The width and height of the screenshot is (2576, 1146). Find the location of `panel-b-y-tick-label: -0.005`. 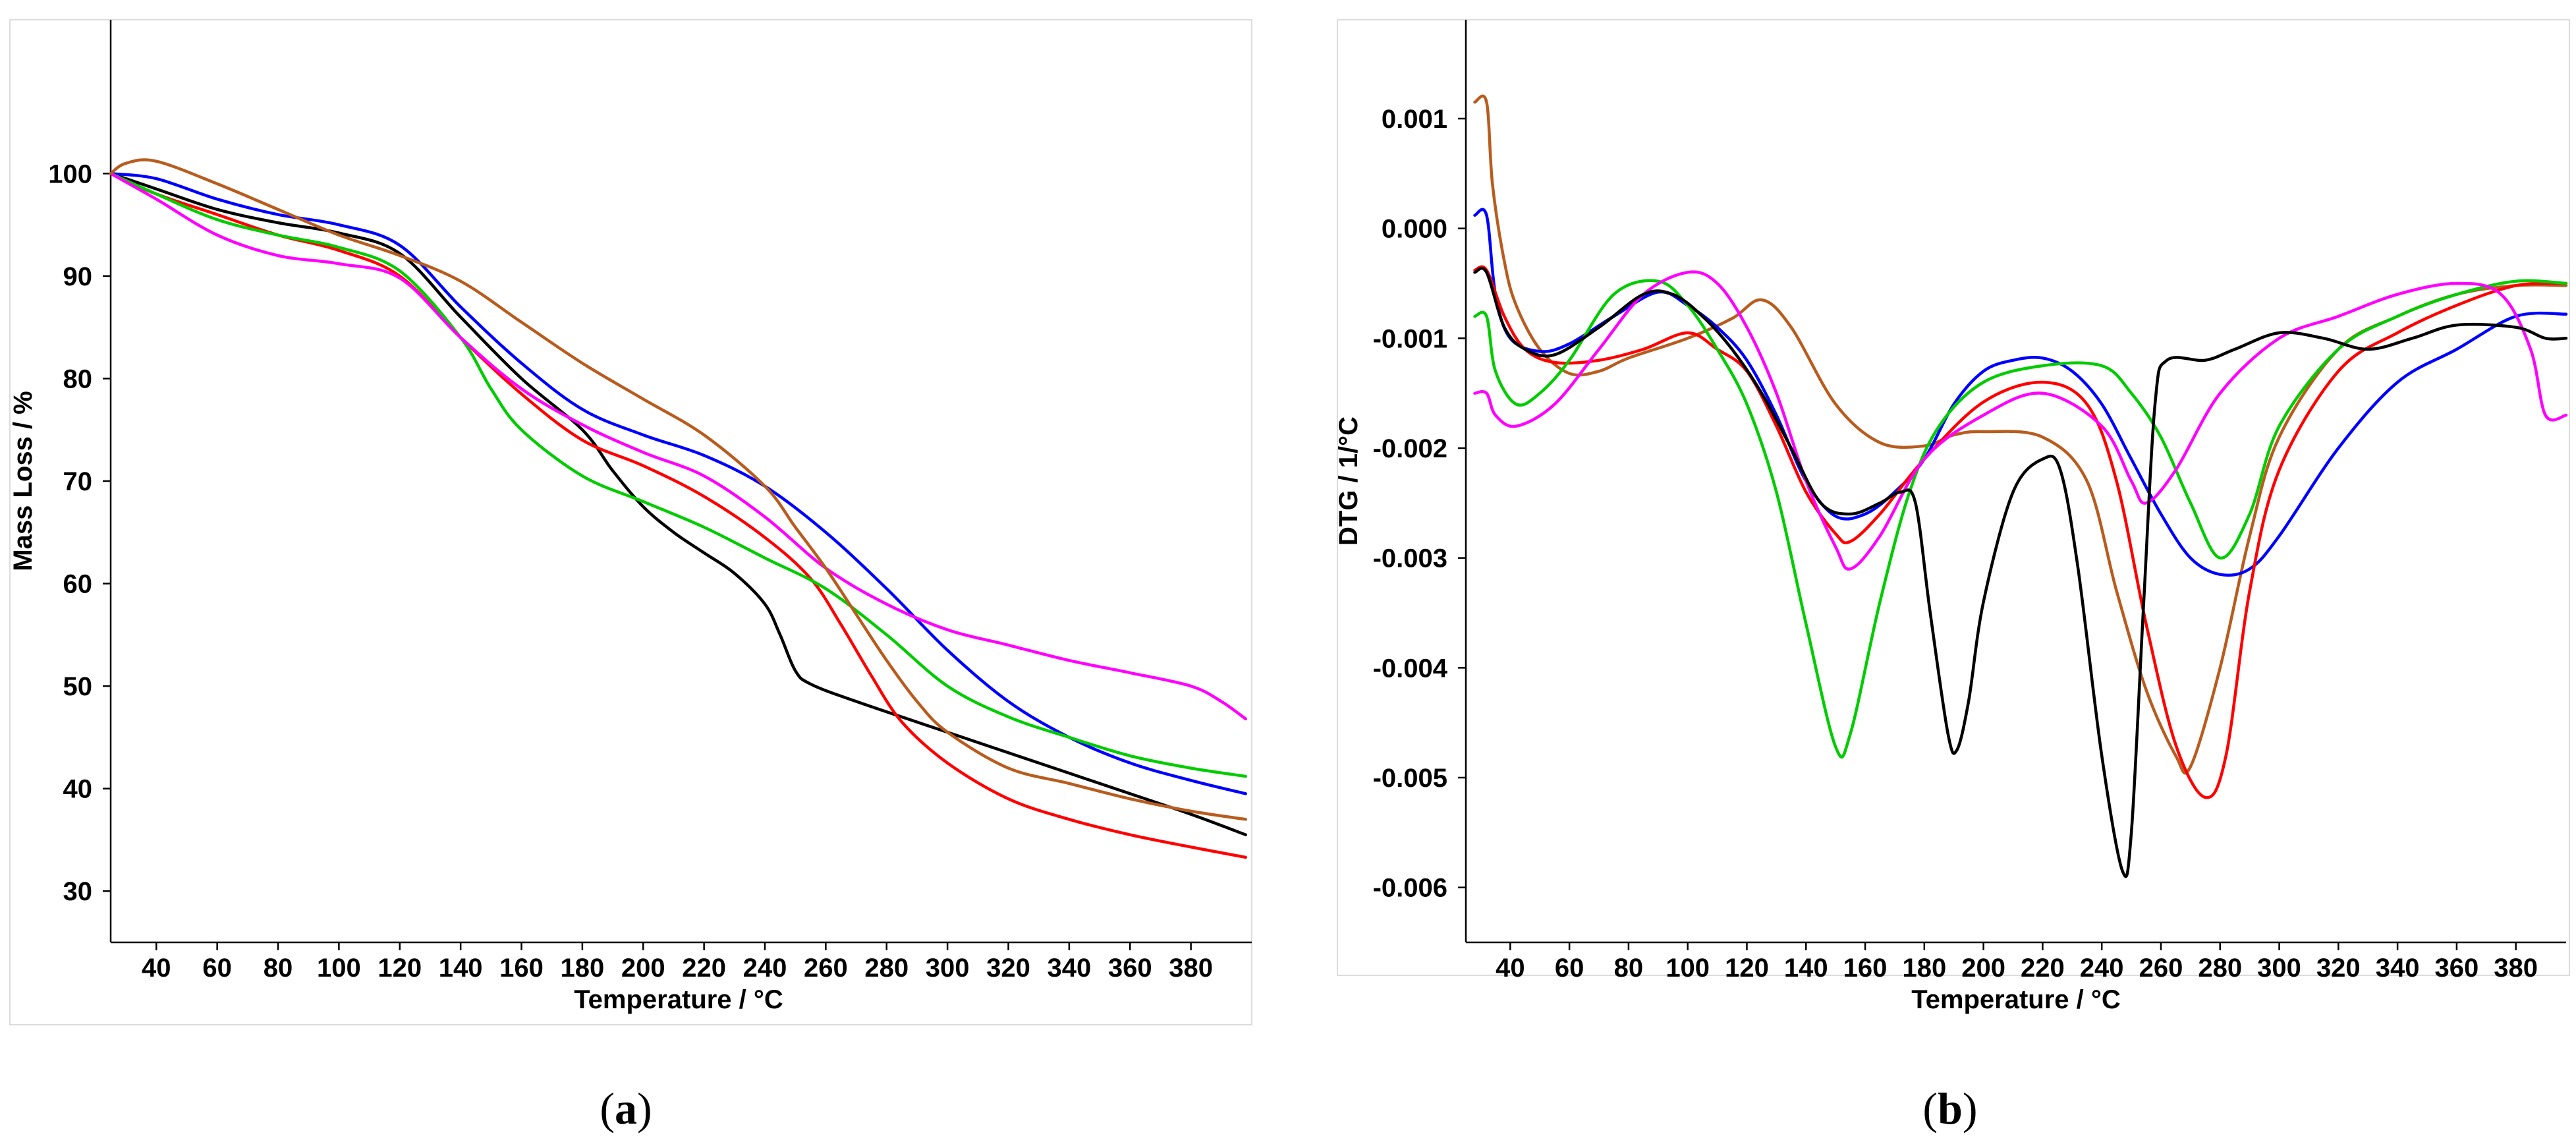

panel-b-y-tick-label: -0.005 is located at coordinates (1410, 779).